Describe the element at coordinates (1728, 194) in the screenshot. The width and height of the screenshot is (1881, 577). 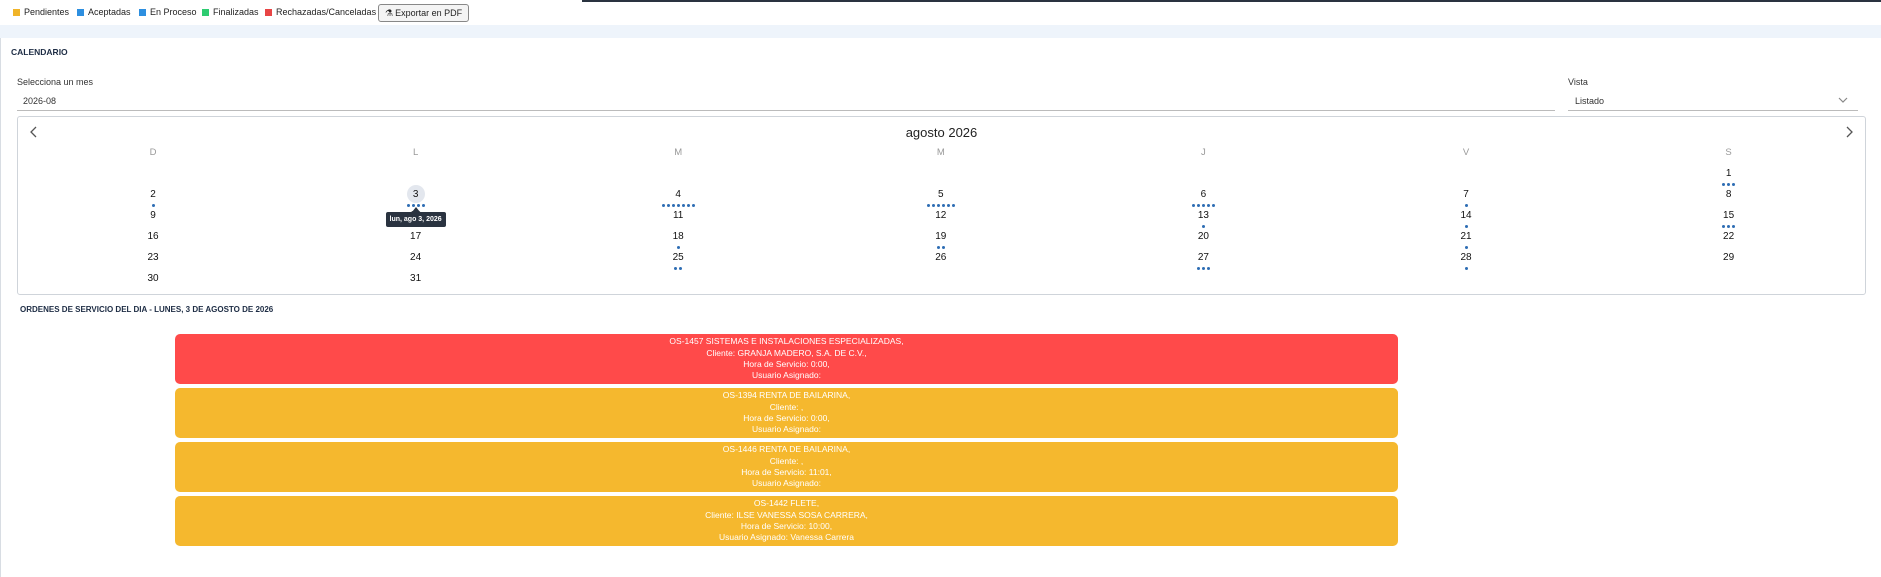
I see `day-number: 8` at that location.